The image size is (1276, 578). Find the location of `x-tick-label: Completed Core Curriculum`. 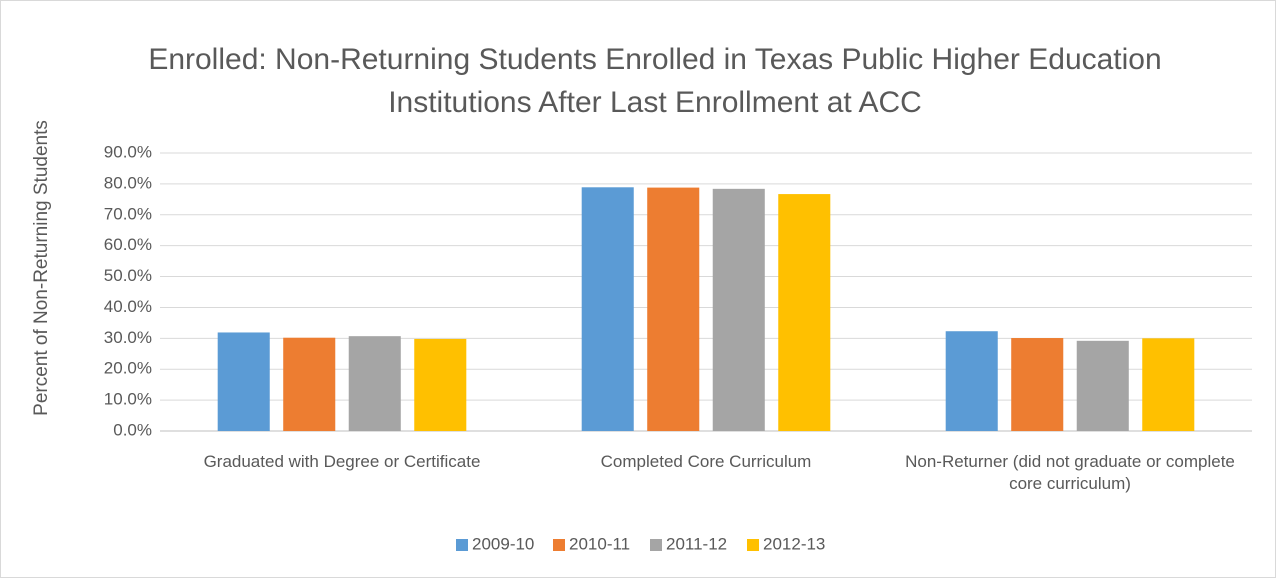

x-tick-label: Completed Core Curriculum is located at coordinates (706, 461).